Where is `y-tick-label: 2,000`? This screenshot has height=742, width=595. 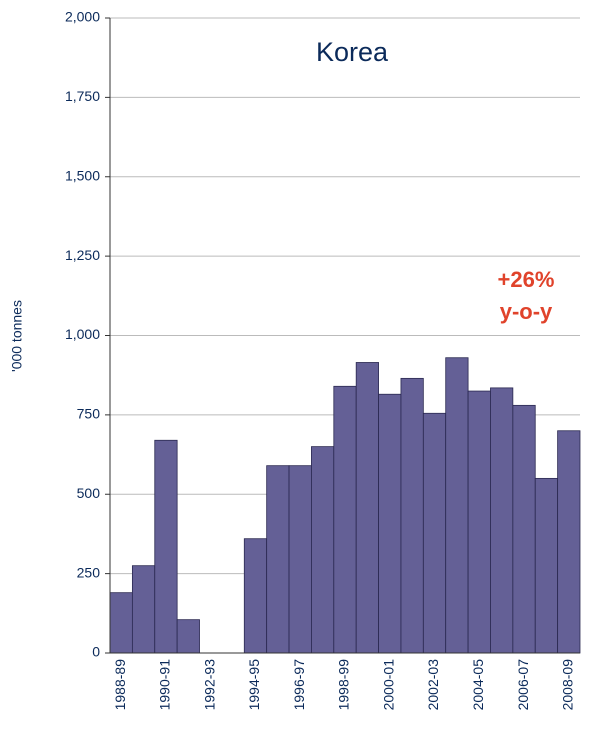 y-tick-label: 2,000 is located at coordinates (82, 17).